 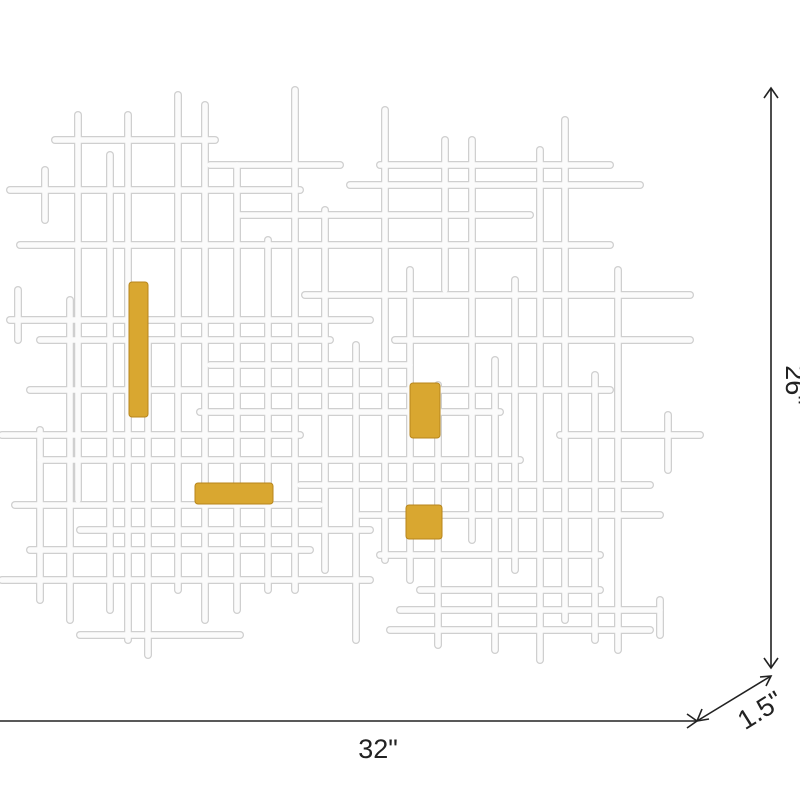 I want to click on height-label: 26", so click(x=790, y=385).